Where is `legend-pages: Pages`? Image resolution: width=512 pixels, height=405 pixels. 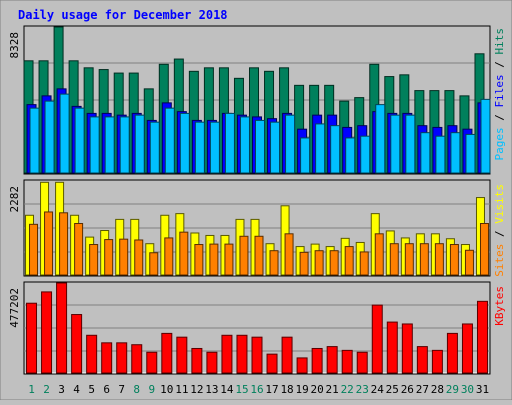
legend-pages: Pages is located at coordinates (499, 143).